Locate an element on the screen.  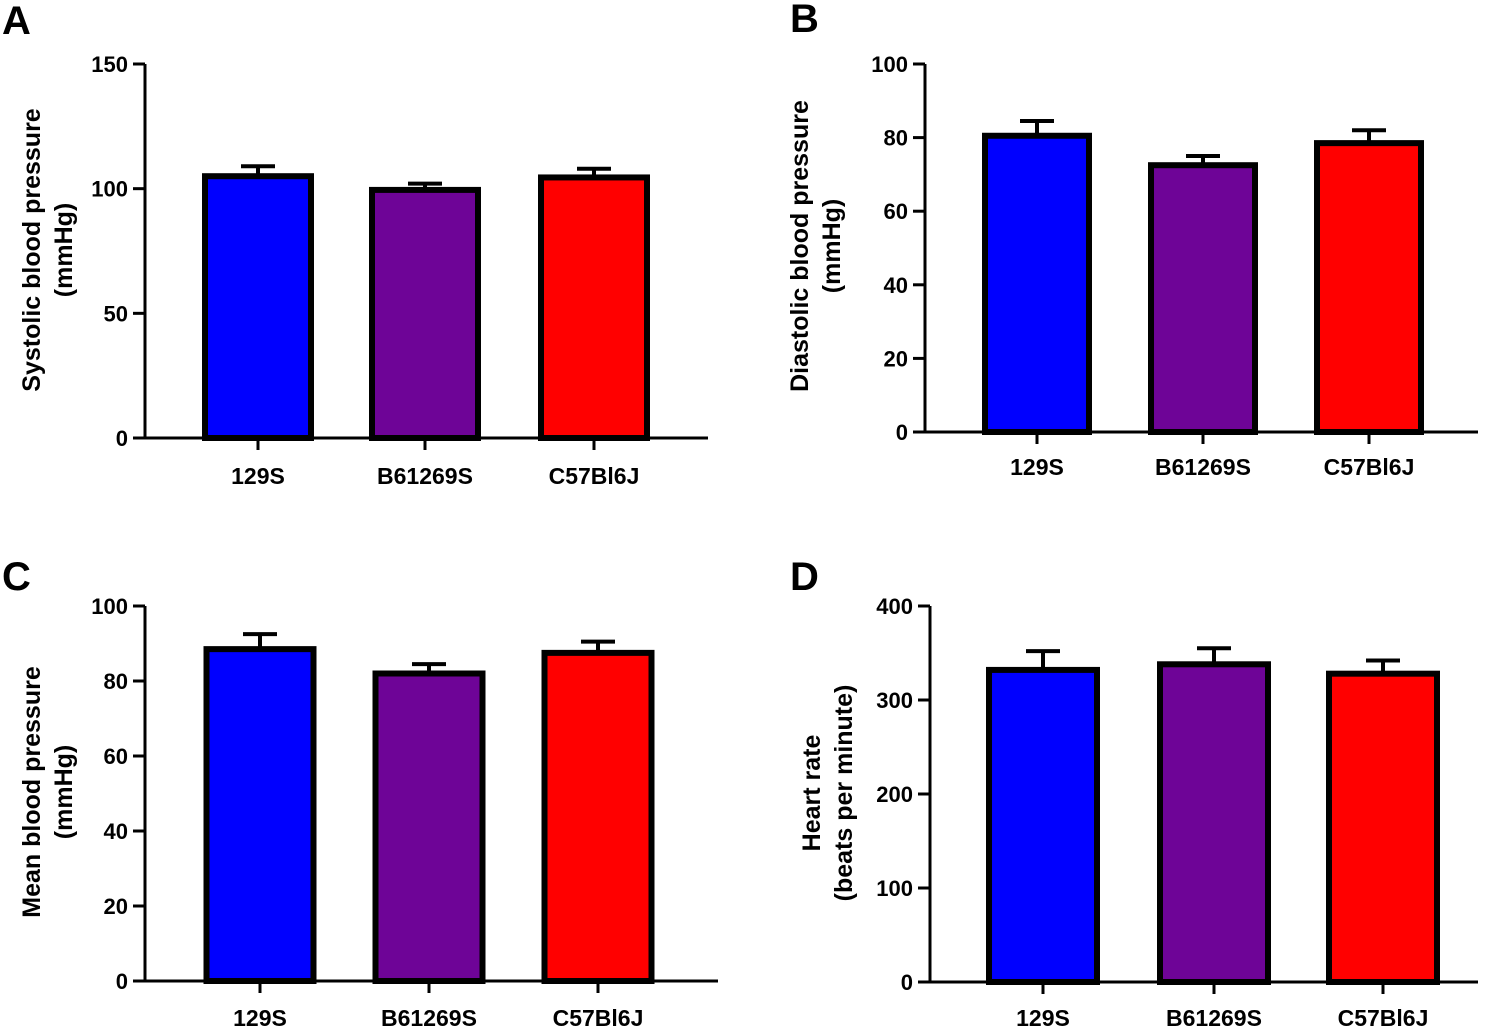
panel-letter: B is located at coordinates (804, 20).